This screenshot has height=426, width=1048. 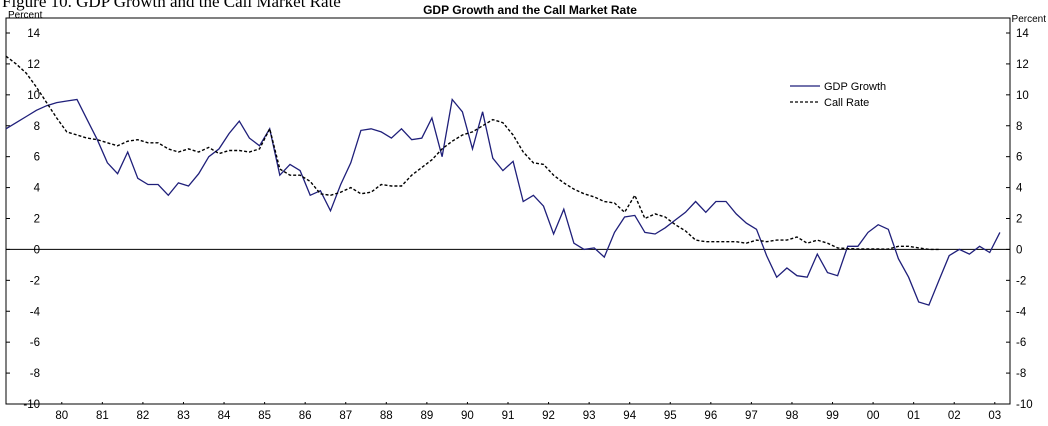 What do you see at coordinates (1019, 189) in the screenshot?
I see `y2-tick-label: 4` at bounding box center [1019, 189].